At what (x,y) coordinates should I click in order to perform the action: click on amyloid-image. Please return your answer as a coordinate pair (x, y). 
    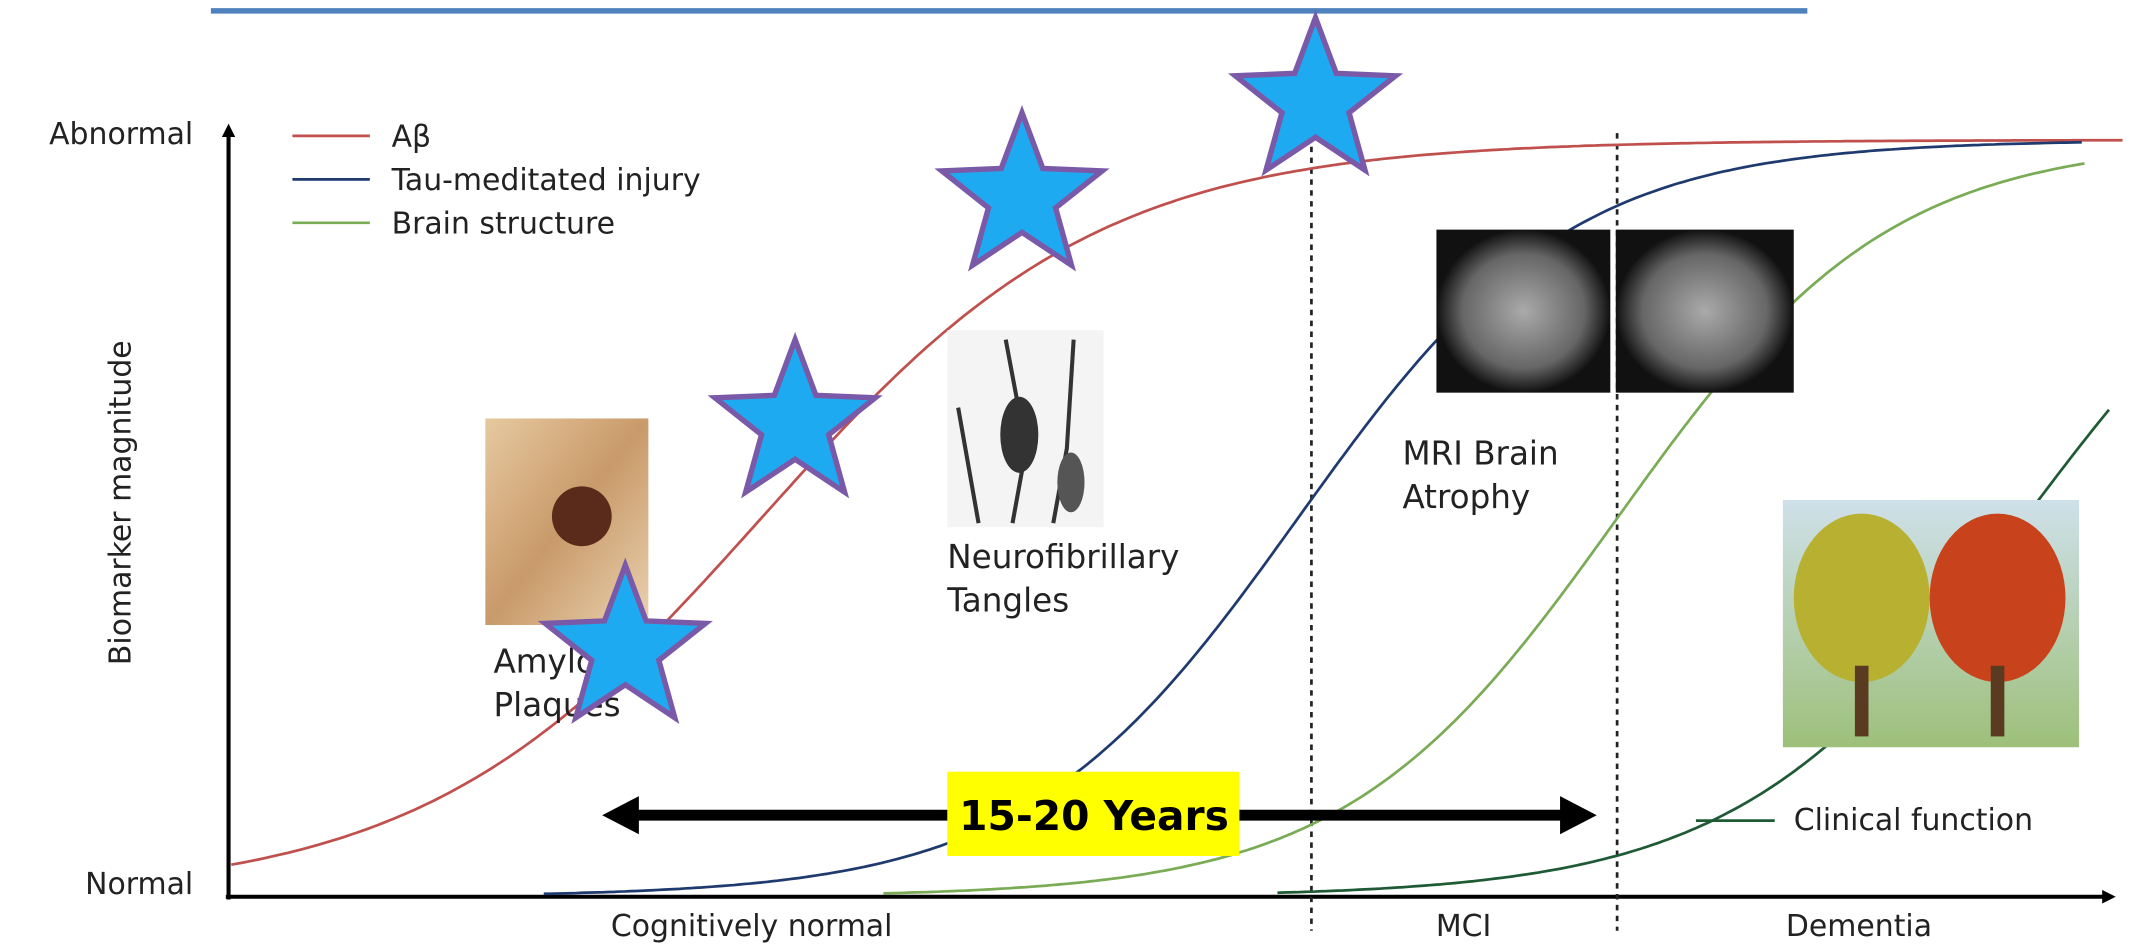
    Looking at the image, I should click on (581, 516).